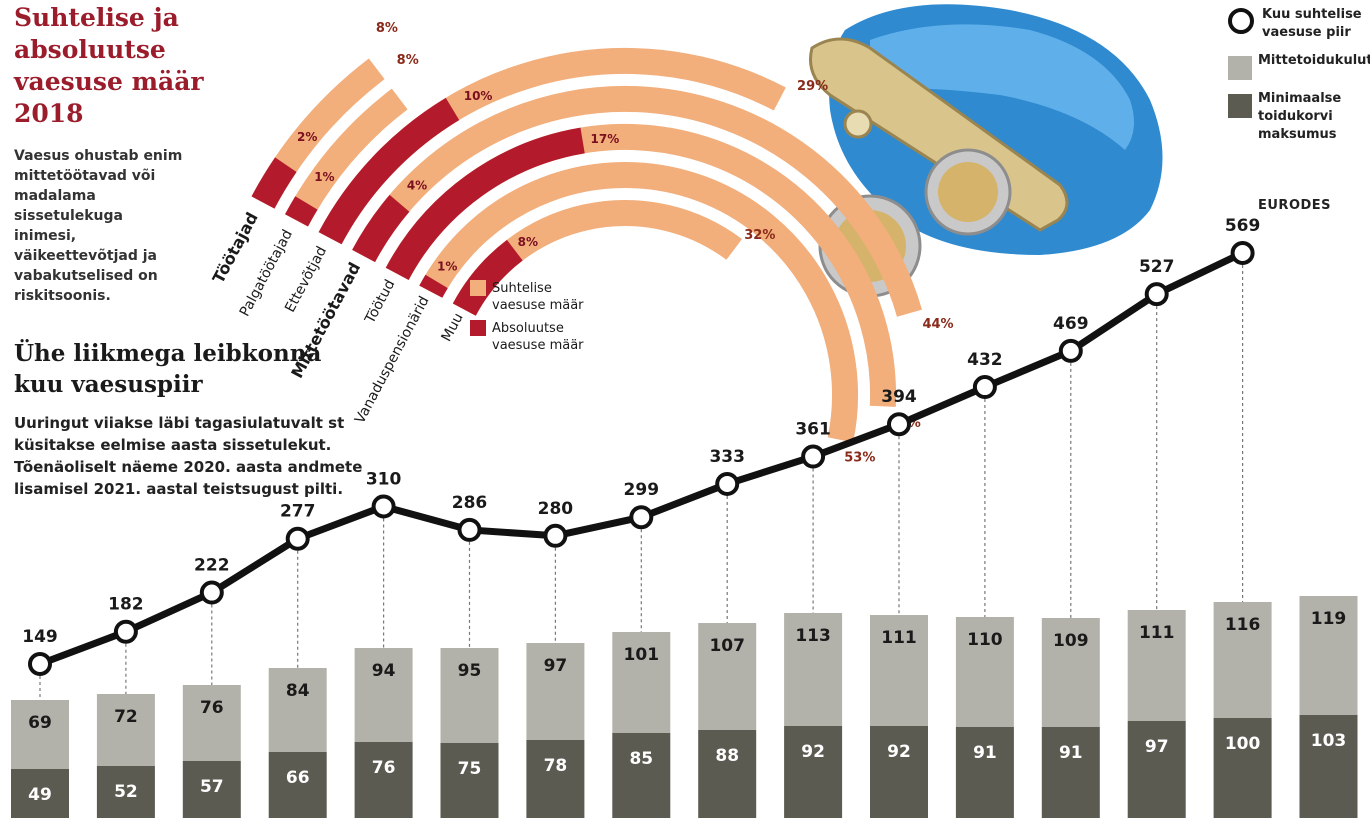 This screenshot has height=820, width=1370. I want to click on bar-food-2017, so click(1156, 769).